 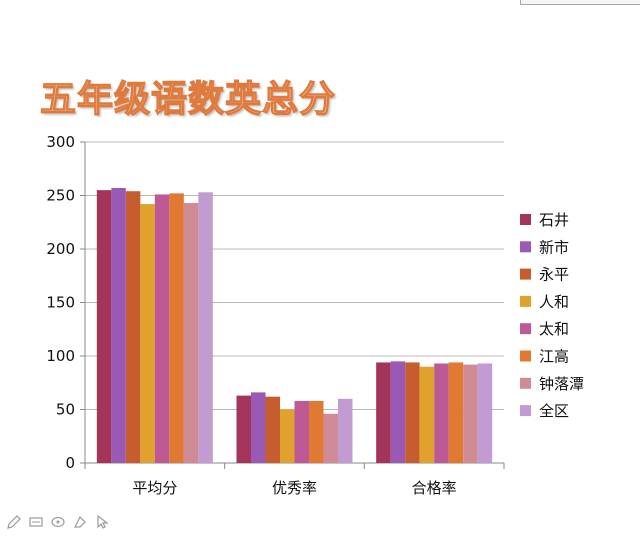 I want to click on y-tick-label: 0, so click(x=70, y=463).